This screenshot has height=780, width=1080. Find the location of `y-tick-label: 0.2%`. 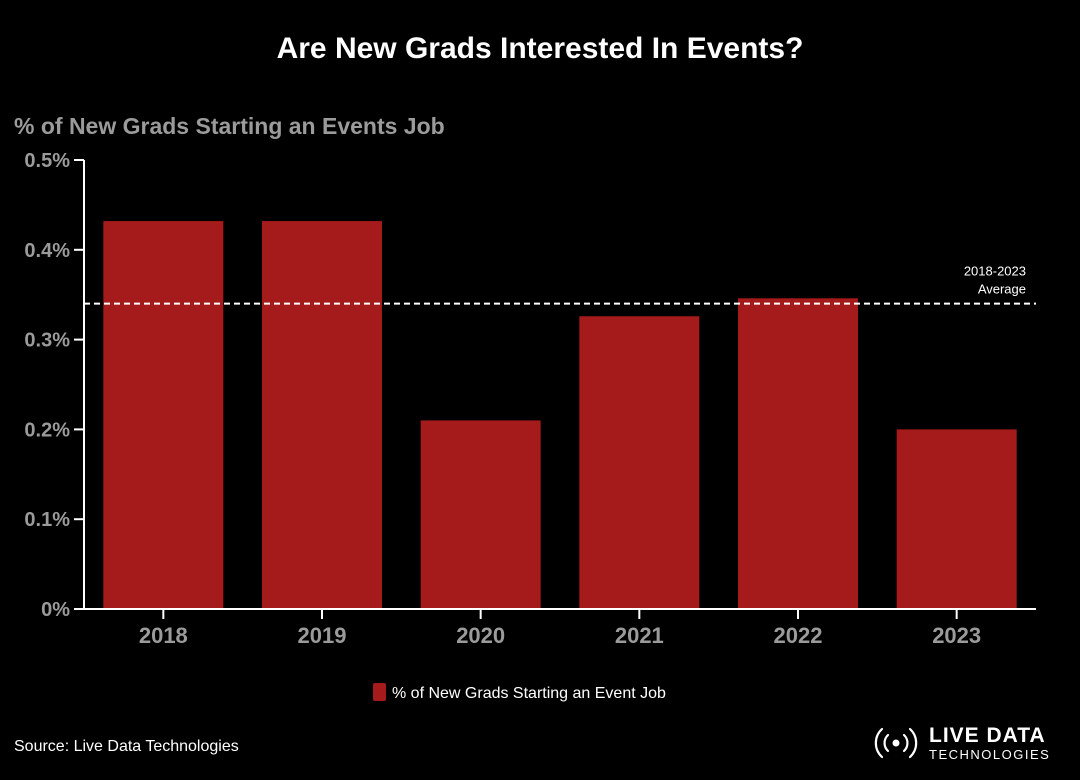

y-tick-label: 0.2% is located at coordinates (47, 430).